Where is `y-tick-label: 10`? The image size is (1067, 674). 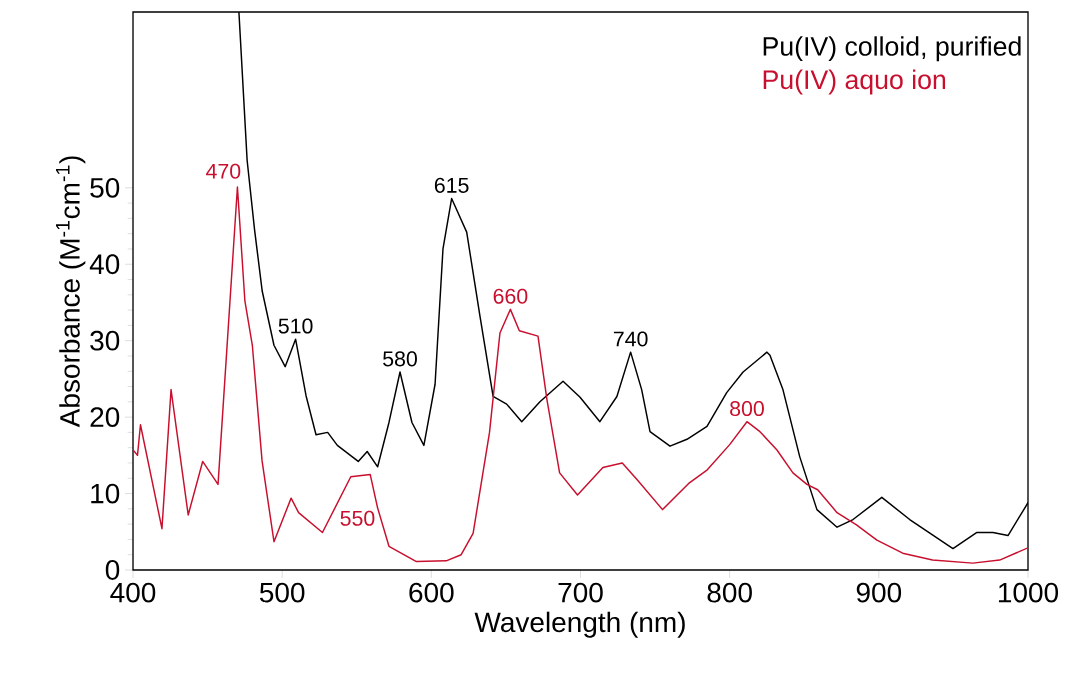 y-tick-label: 10 is located at coordinates (105, 493).